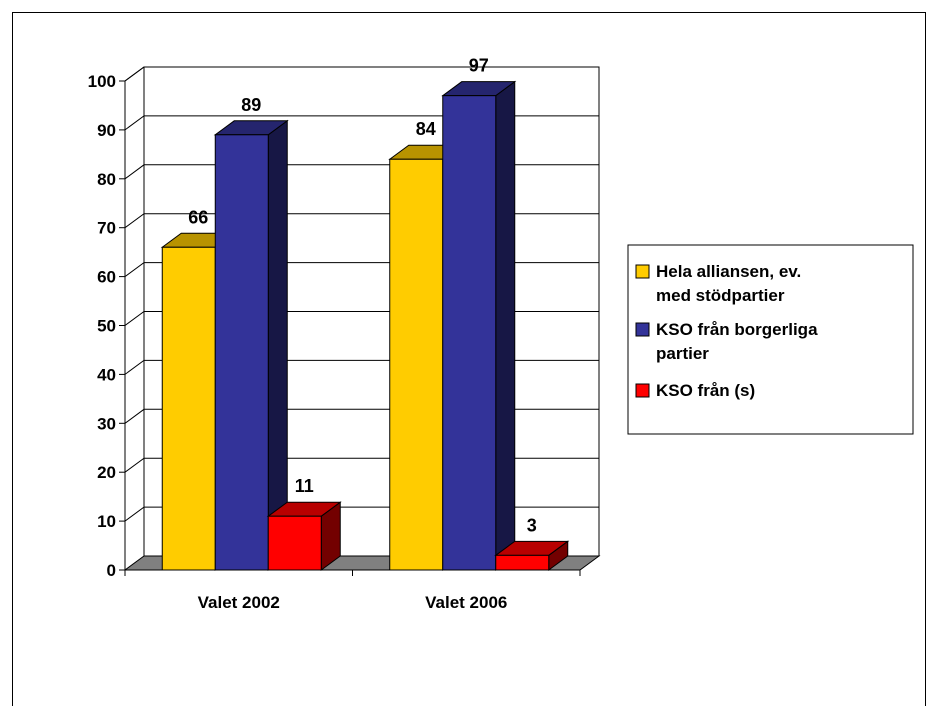  I want to click on legend-label: Hela alliansen, ev. med stödpartier, so click(728, 283).